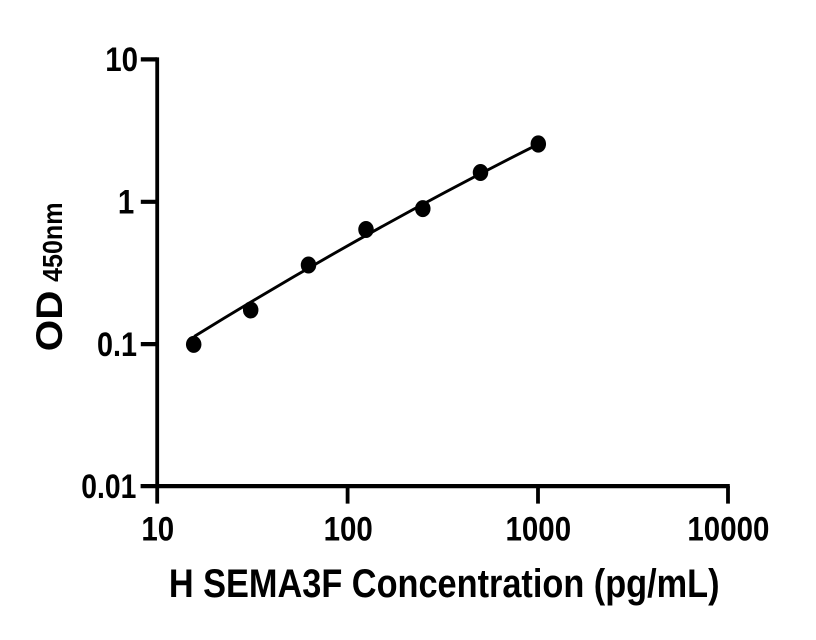  Describe the element at coordinates (108, 487) in the screenshot. I see `svg-text: 0.01` at that location.